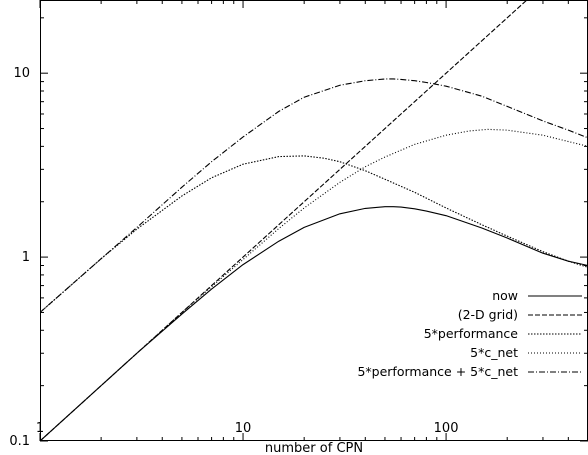 Image resolution: width=588 pixels, height=455 pixels. What do you see at coordinates (505, 295) in the screenshot?
I see `legend-label: now` at bounding box center [505, 295].